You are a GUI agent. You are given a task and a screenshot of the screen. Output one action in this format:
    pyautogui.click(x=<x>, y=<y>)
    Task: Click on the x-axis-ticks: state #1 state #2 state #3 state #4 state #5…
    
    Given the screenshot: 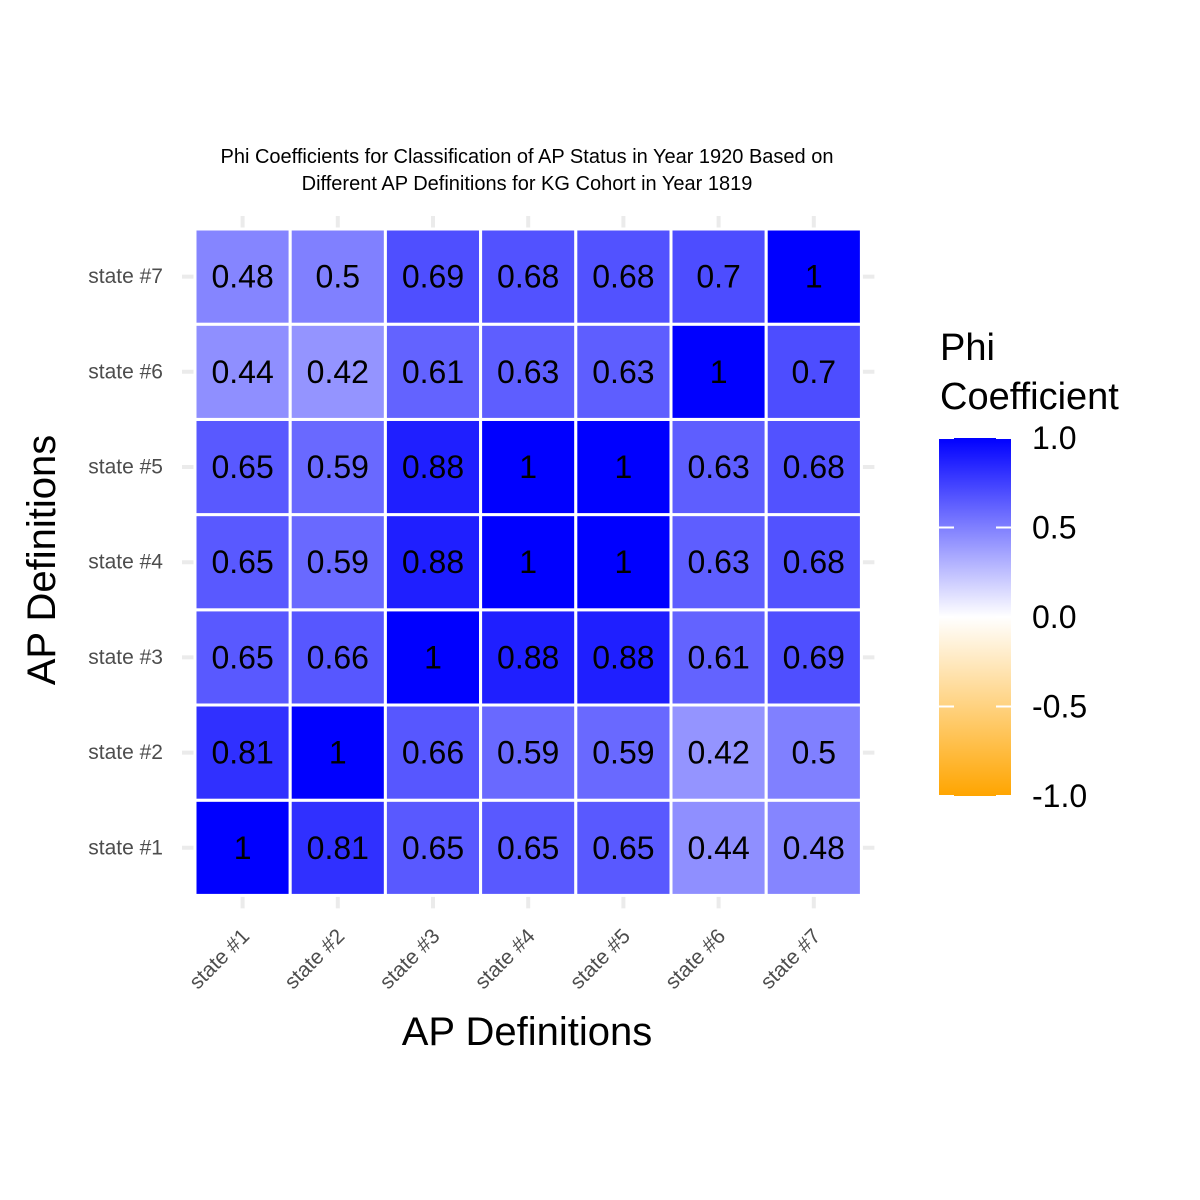 What is the action you would take?
    pyautogui.click(x=505, y=958)
    